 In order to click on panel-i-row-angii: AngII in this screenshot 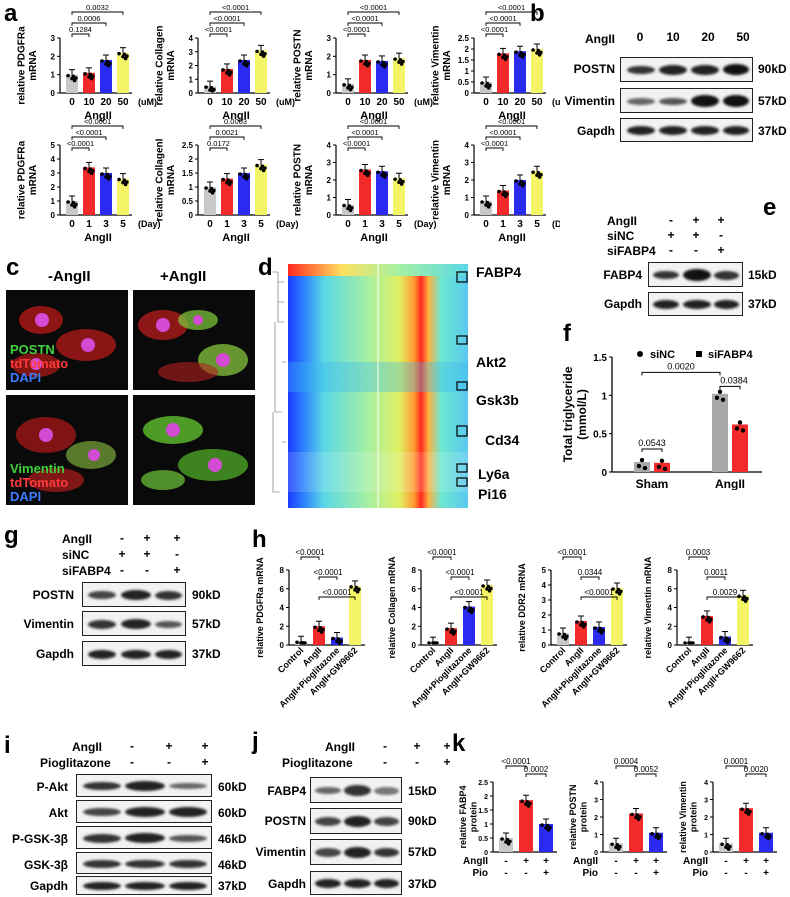, I will do `click(87, 747)`.